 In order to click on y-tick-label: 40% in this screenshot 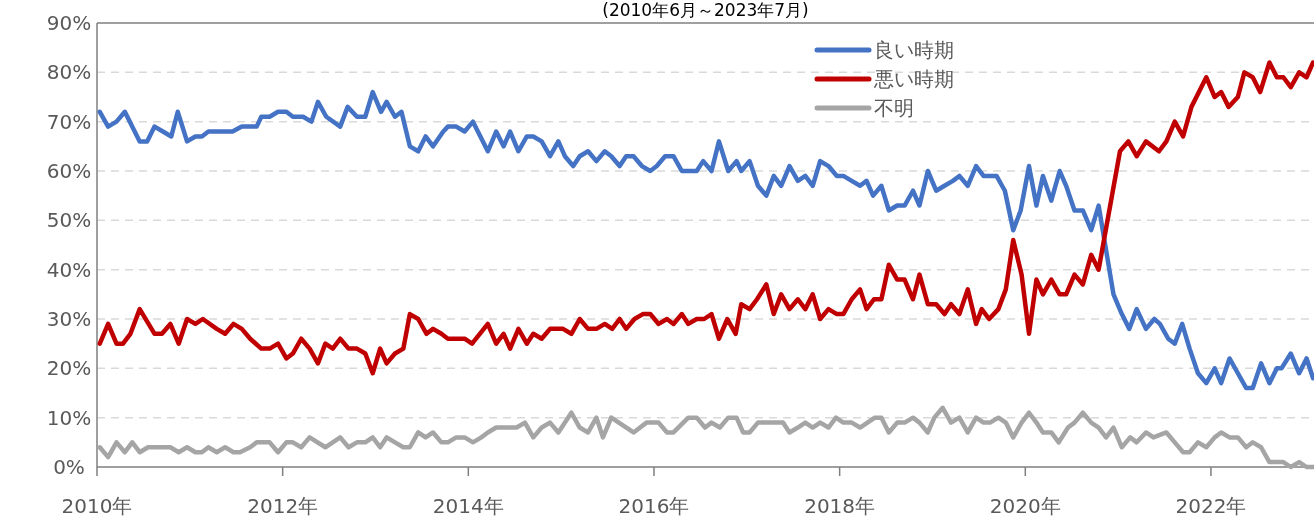, I will do `click(69, 269)`.